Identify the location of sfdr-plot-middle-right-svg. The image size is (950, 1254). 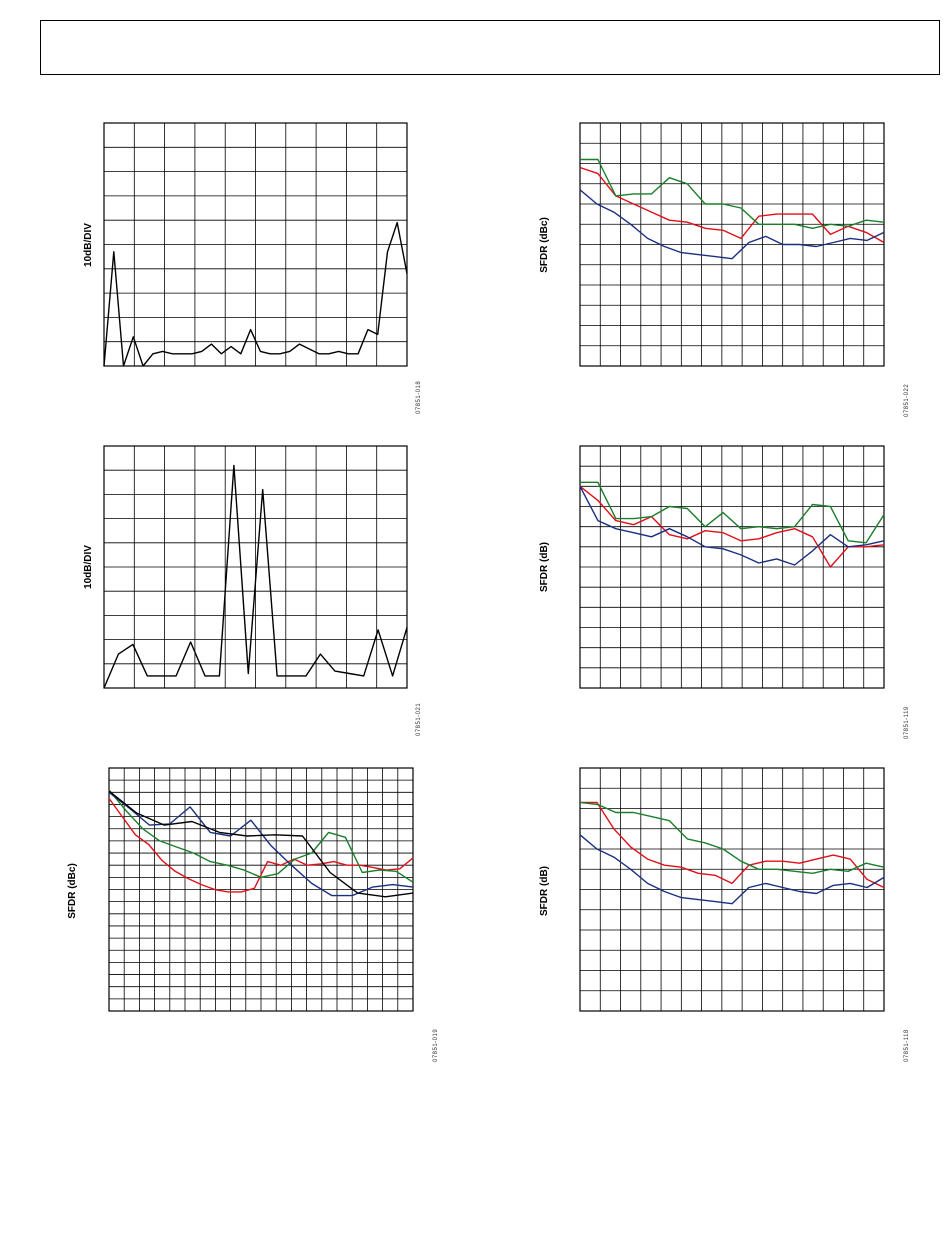
(732, 567).